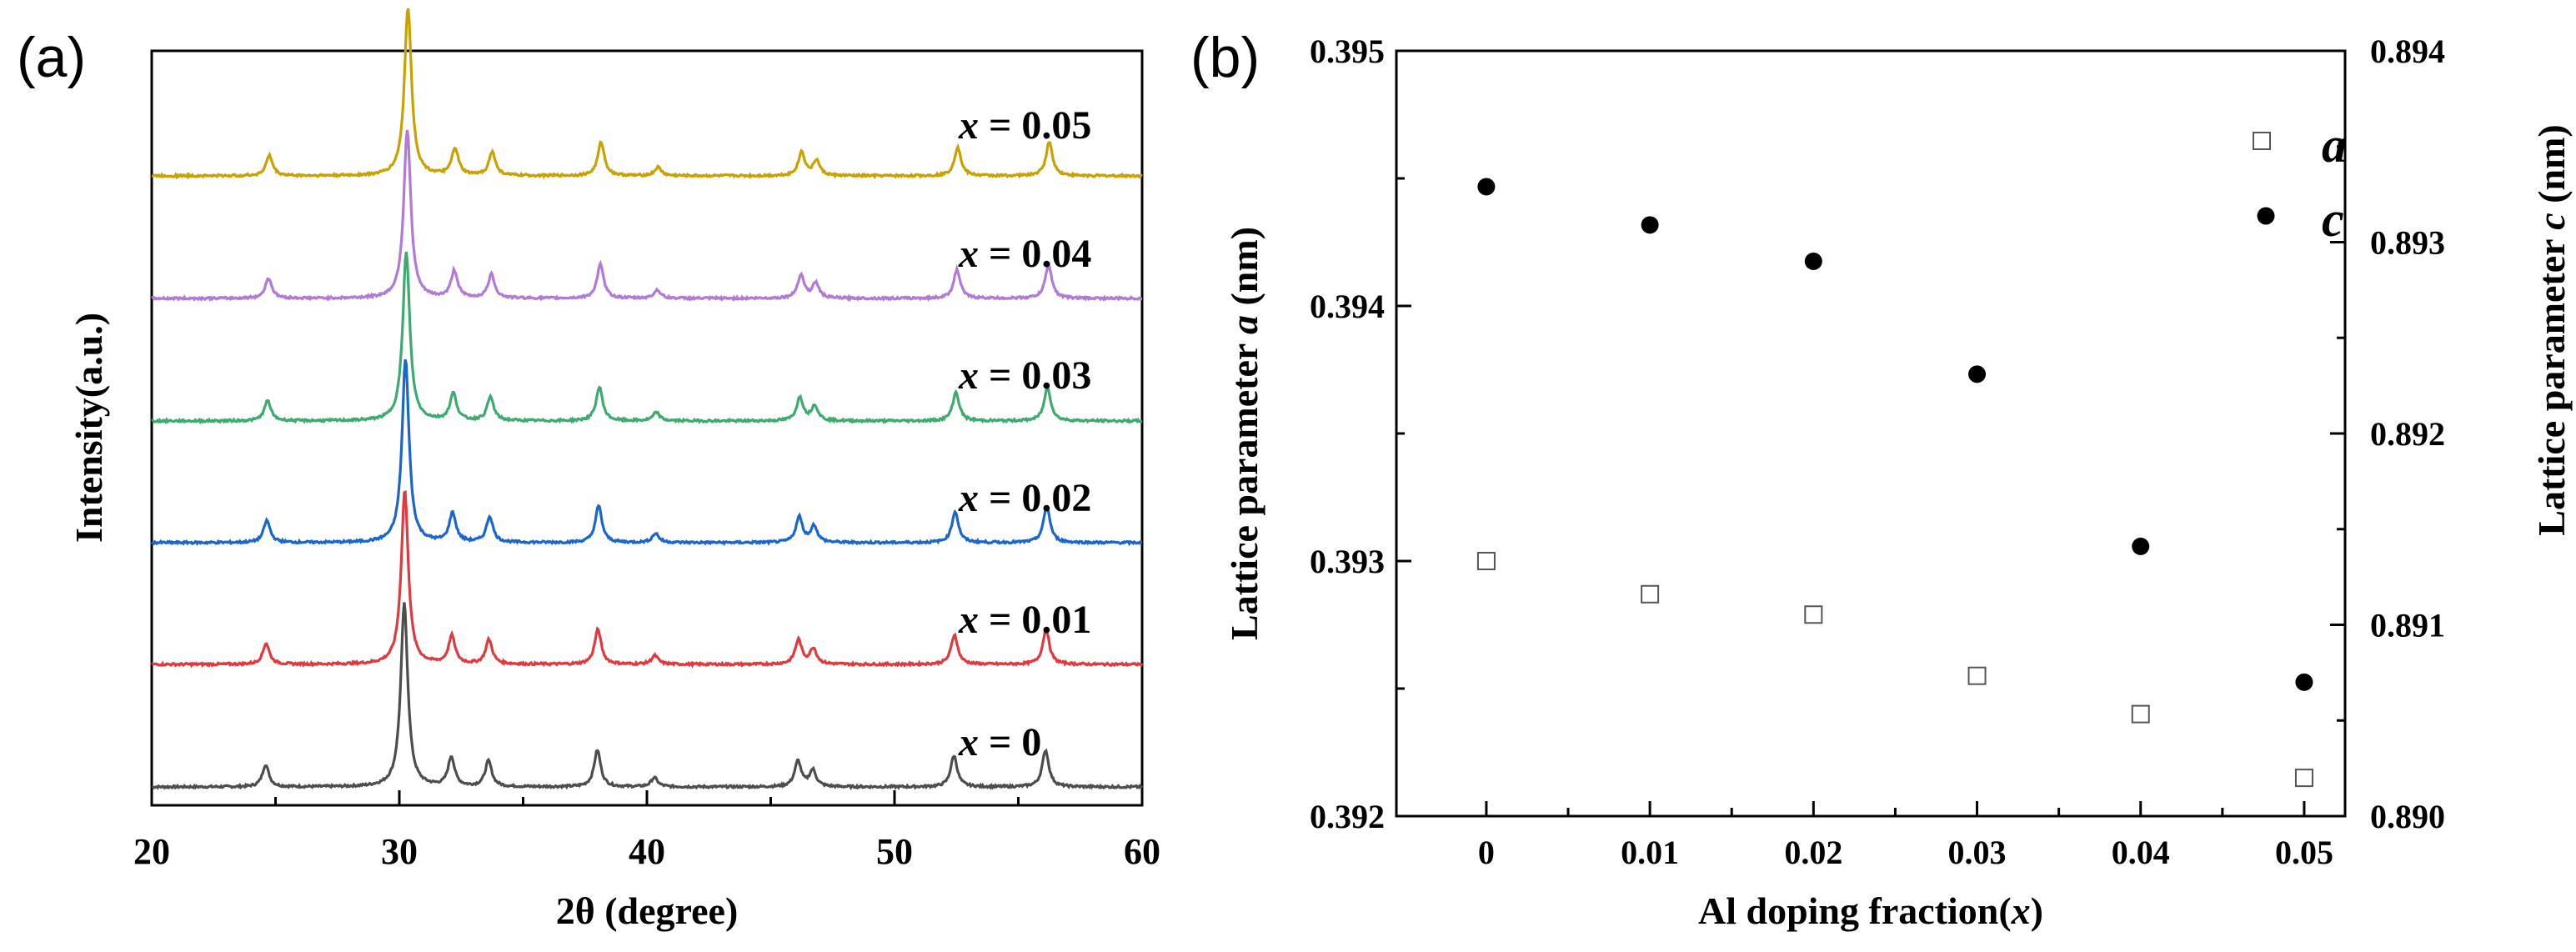  Describe the element at coordinates (151, 851) in the screenshot. I see `x-tick-label: 20` at that location.